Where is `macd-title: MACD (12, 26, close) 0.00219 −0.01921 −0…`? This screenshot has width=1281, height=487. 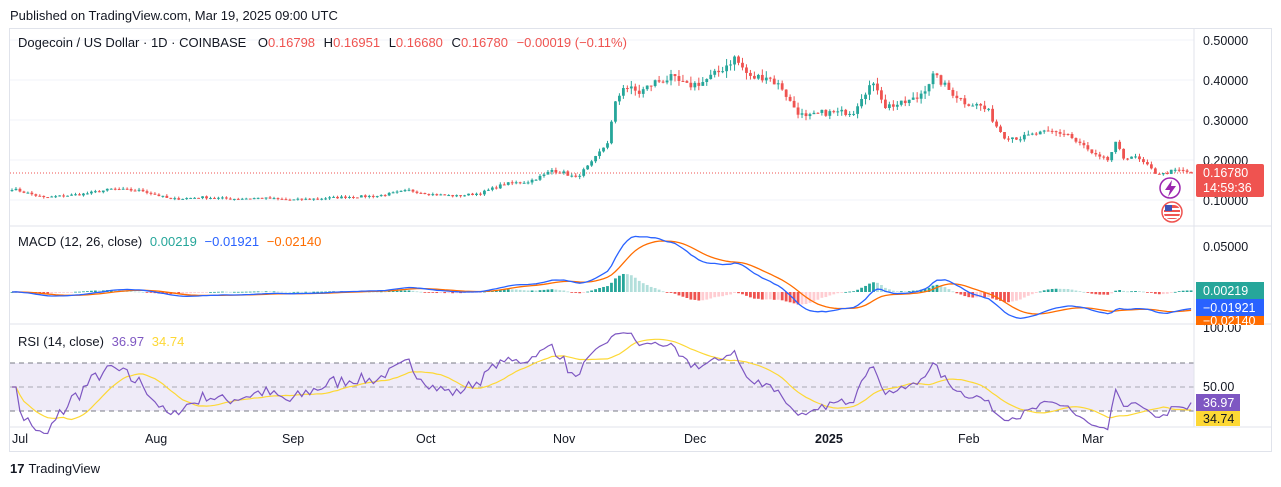 macd-title: MACD (12, 26, close) 0.00219 −0.01921 −0… is located at coordinates (169, 241).